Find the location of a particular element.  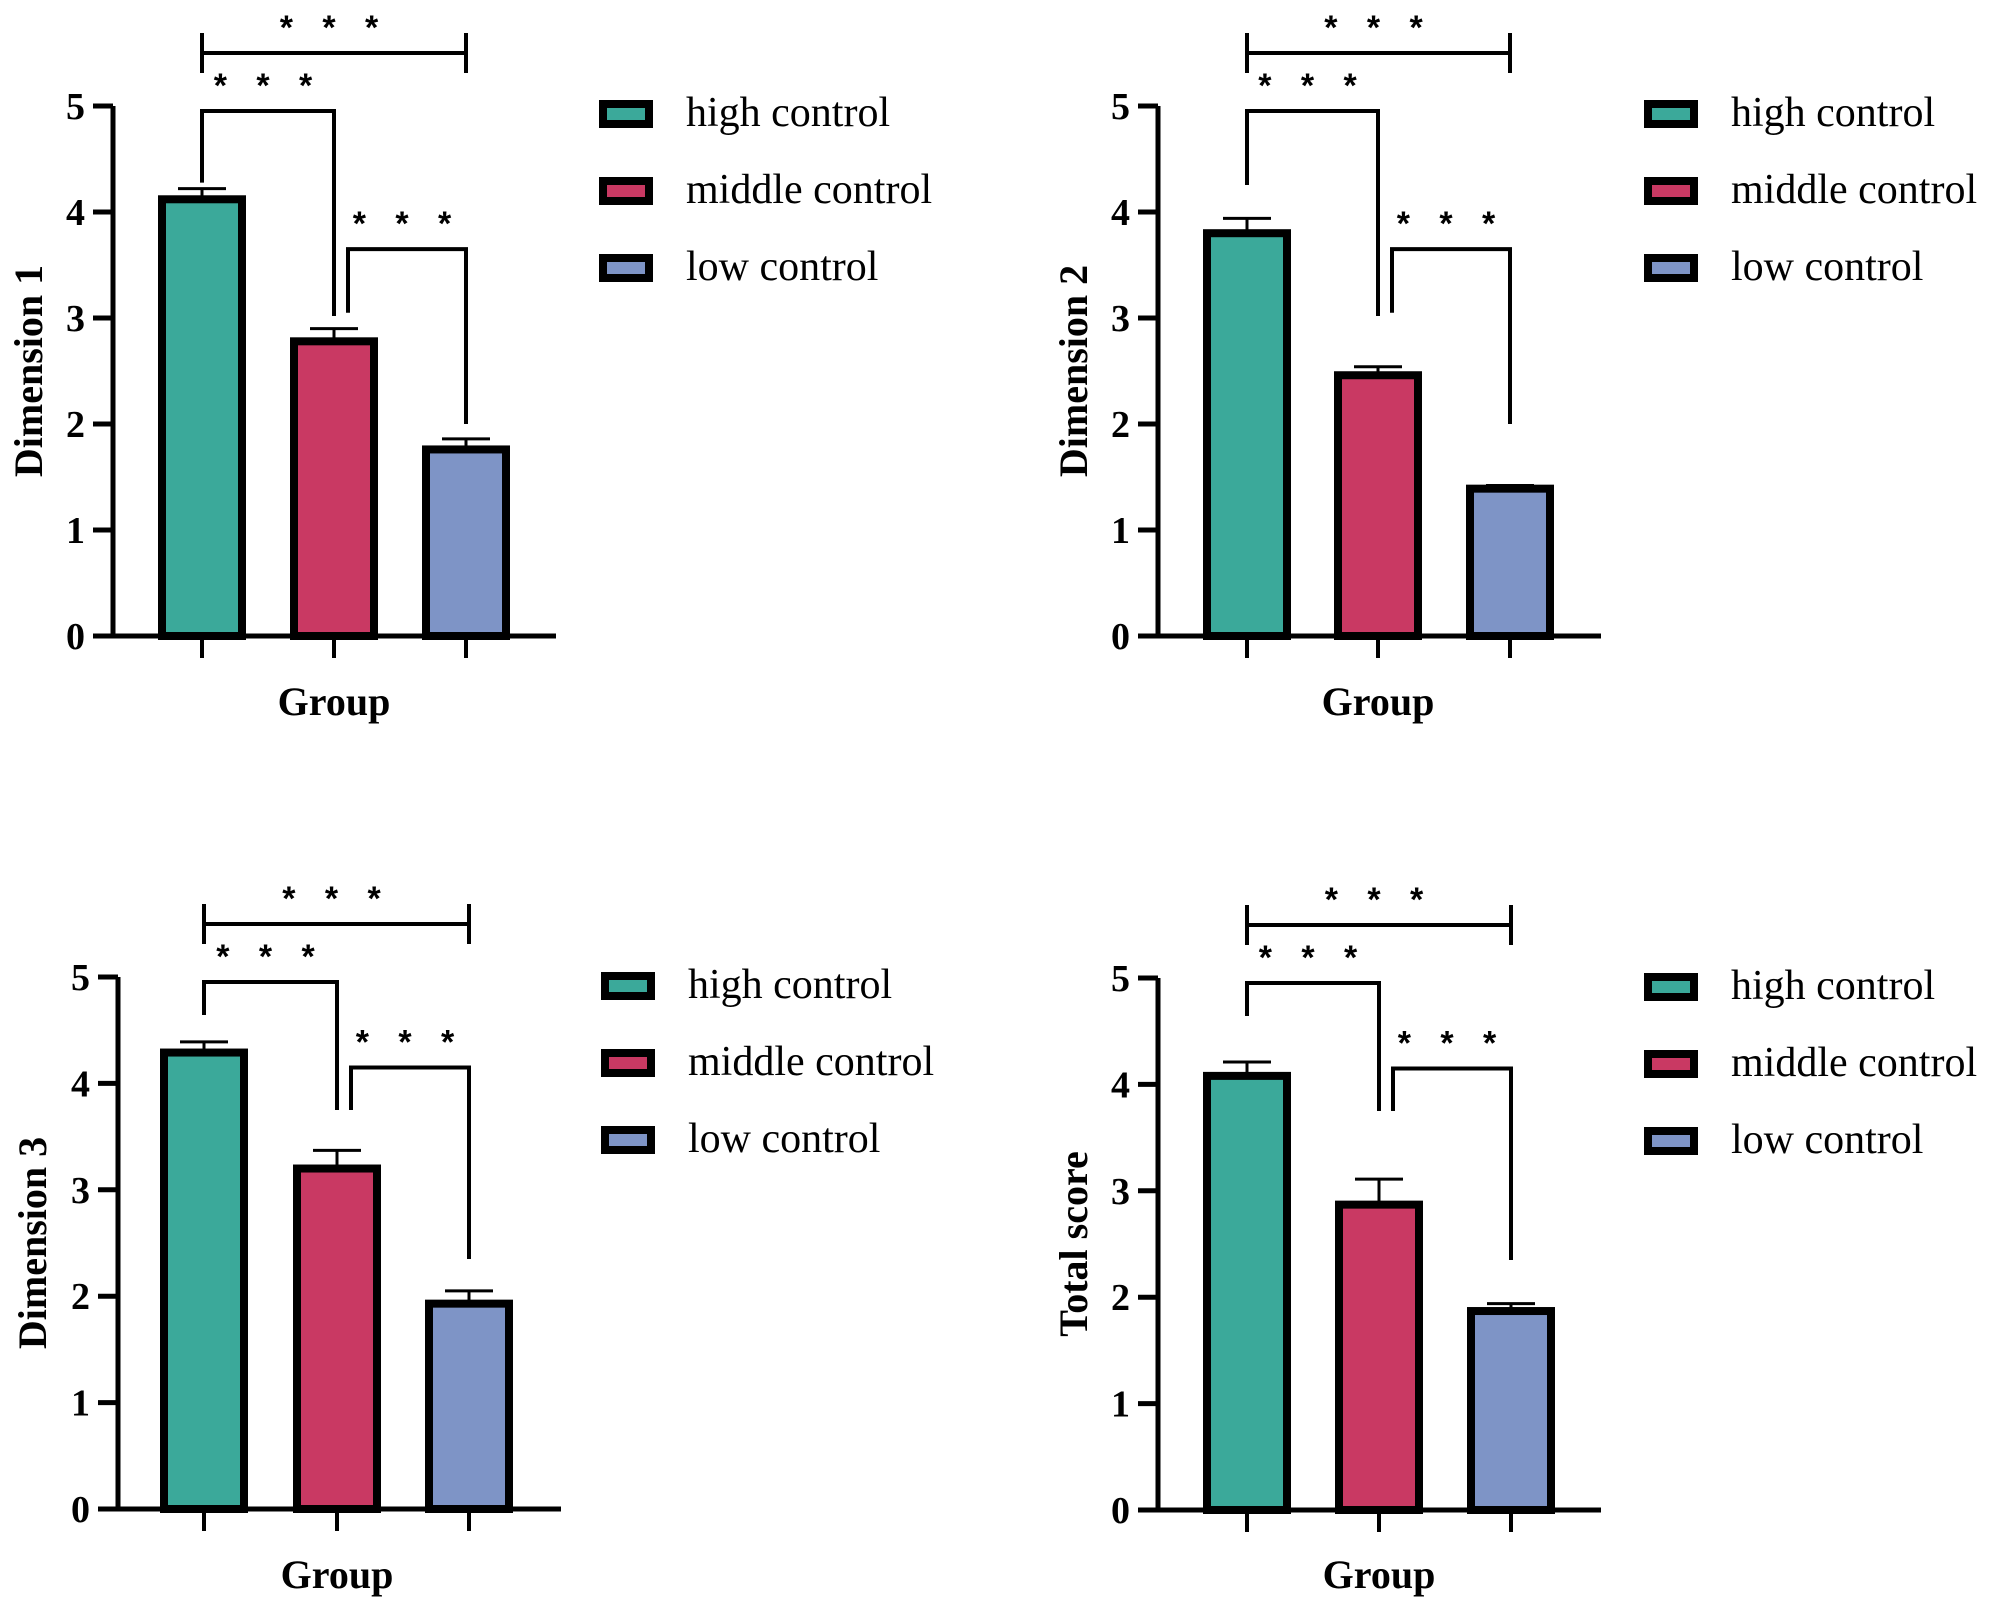

y-axis-title: Total score is located at coordinates (1073, 1244).